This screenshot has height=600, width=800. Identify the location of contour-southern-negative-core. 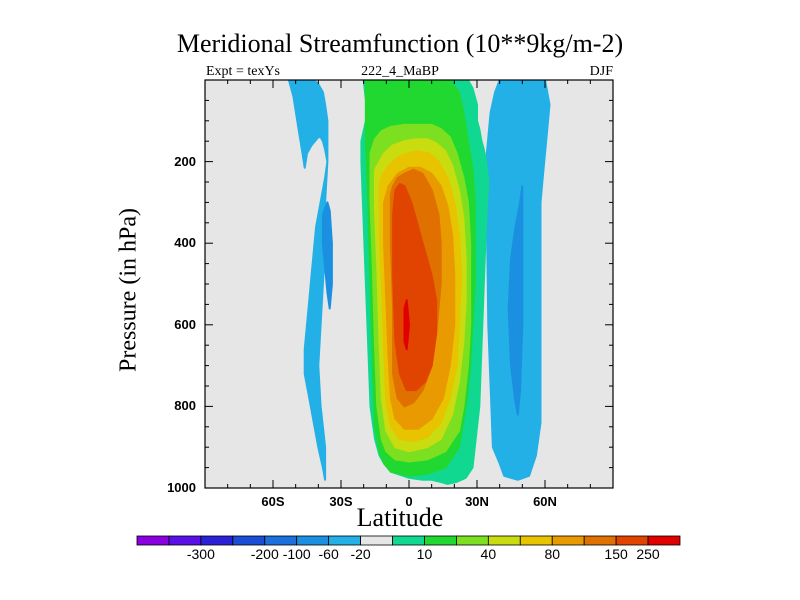
(515, 300).